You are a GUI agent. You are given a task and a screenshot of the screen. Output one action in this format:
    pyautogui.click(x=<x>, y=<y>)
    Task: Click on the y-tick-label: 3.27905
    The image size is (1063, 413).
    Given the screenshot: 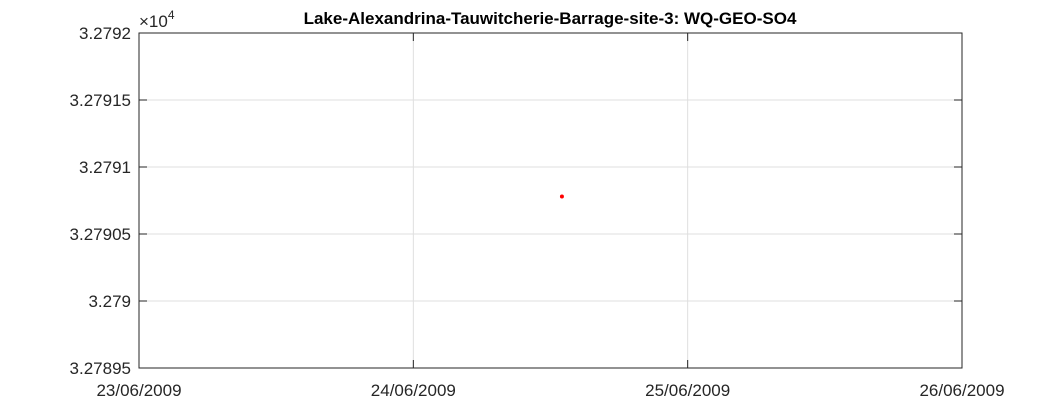 What is the action you would take?
    pyautogui.click(x=100, y=234)
    